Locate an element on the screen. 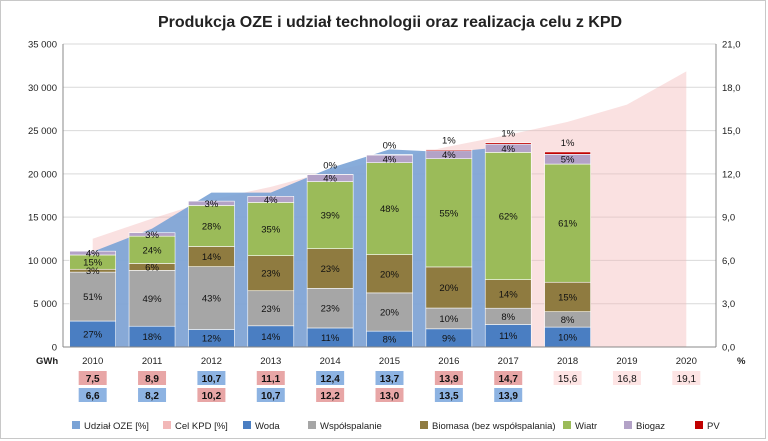  legend-label: Wiatr is located at coordinates (586, 426).